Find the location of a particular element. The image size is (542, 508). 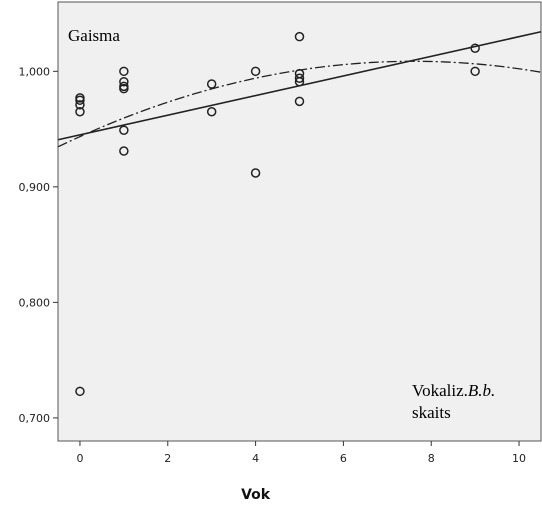

x-tick-label: 4 is located at coordinates (255, 458).